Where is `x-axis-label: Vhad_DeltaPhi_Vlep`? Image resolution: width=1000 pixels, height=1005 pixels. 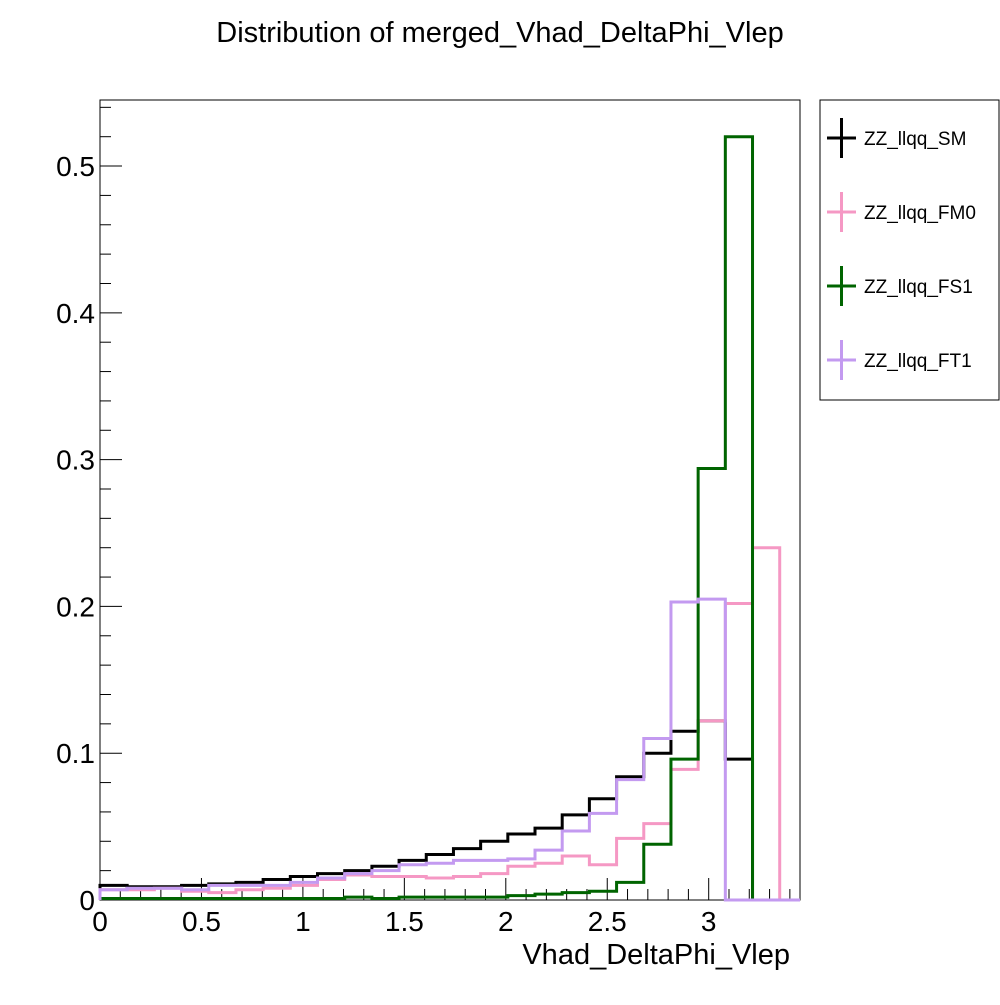 x-axis-label: Vhad_DeltaPhi_Vlep is located at coordinates (656, 955).